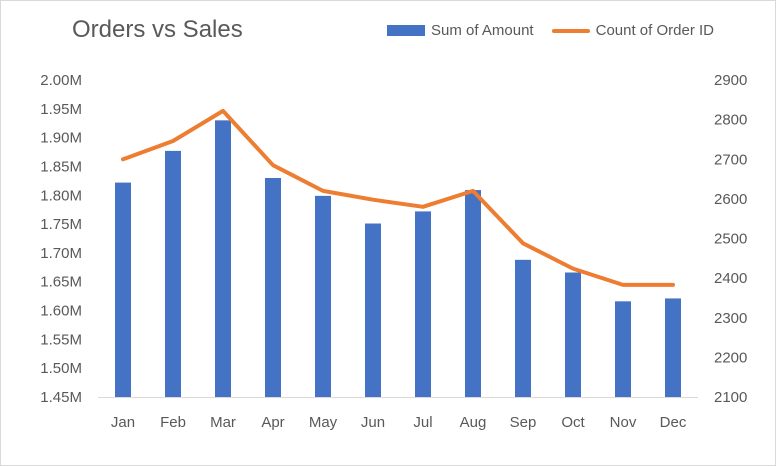 This screenshot has height=466, width=776. Describe the element at coordinates (61, 224) in the screenshot. I see `y-left-tick-label: 1.75M` at that location.